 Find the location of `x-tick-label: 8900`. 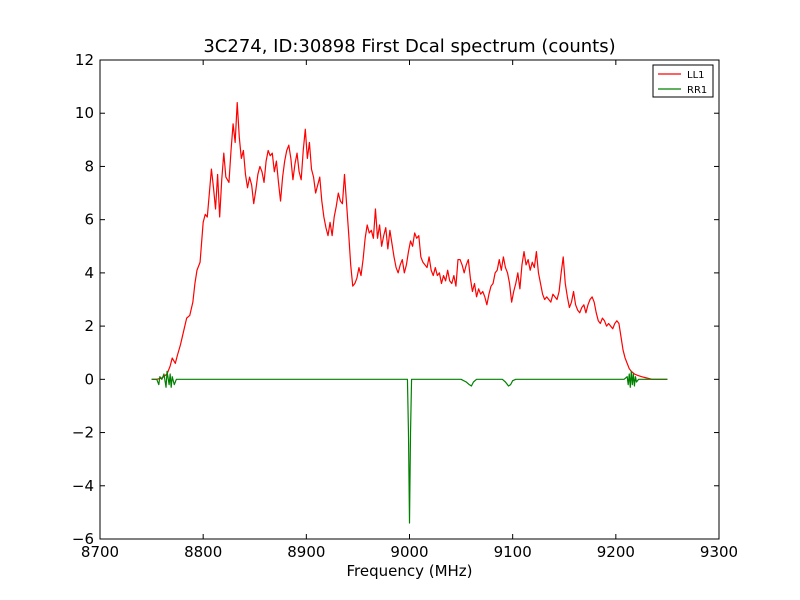

x-tick-label: 8900 is located at coordinates (306, 552).